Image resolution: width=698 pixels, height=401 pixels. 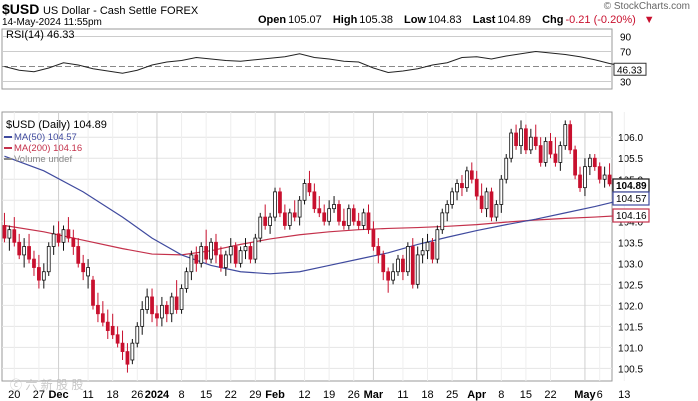 What do you see at coordinates (630, 159) in the screenshot?
I see `price-tick-label: 105.5` at bounding box center [630, 159].